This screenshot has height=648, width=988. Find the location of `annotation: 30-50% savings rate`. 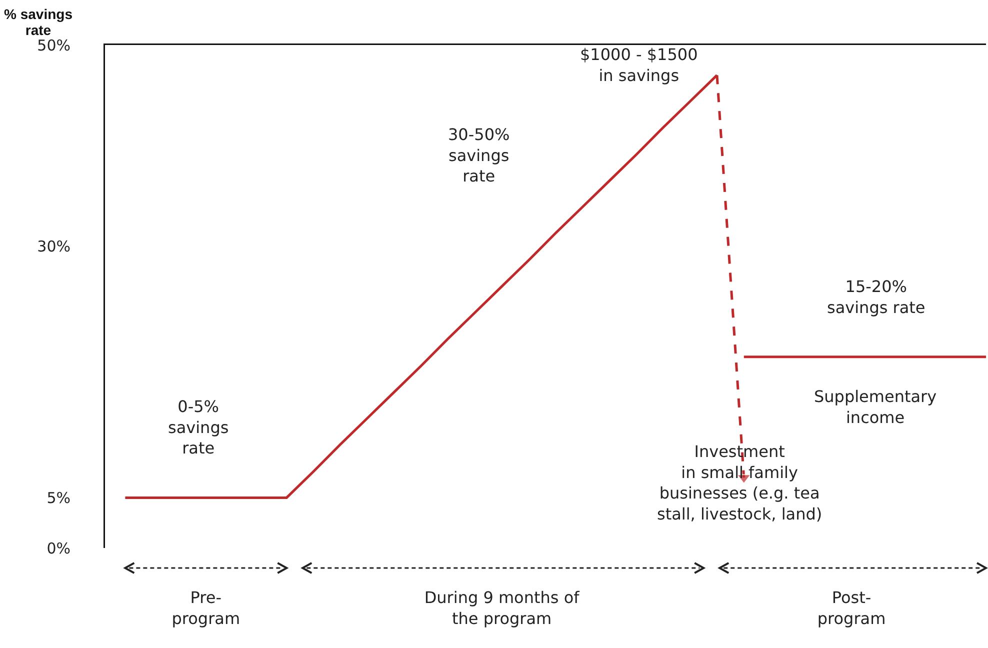

annotation: 30-50% savings rate is located at coordinates (479, 155).